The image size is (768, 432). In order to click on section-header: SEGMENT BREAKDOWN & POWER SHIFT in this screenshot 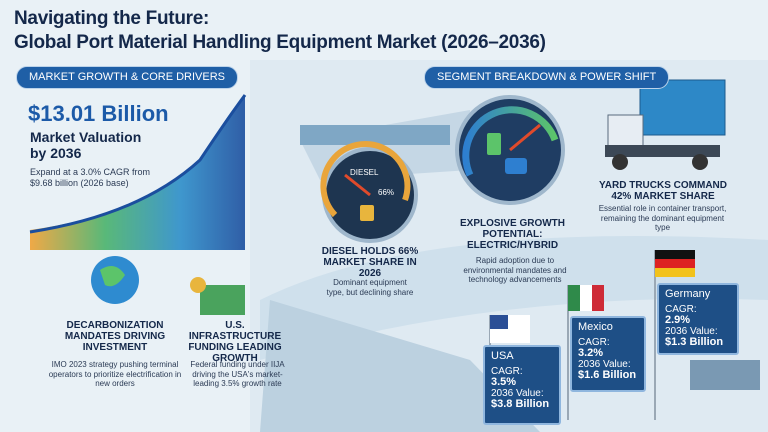, I will do `click(547, 77)`.